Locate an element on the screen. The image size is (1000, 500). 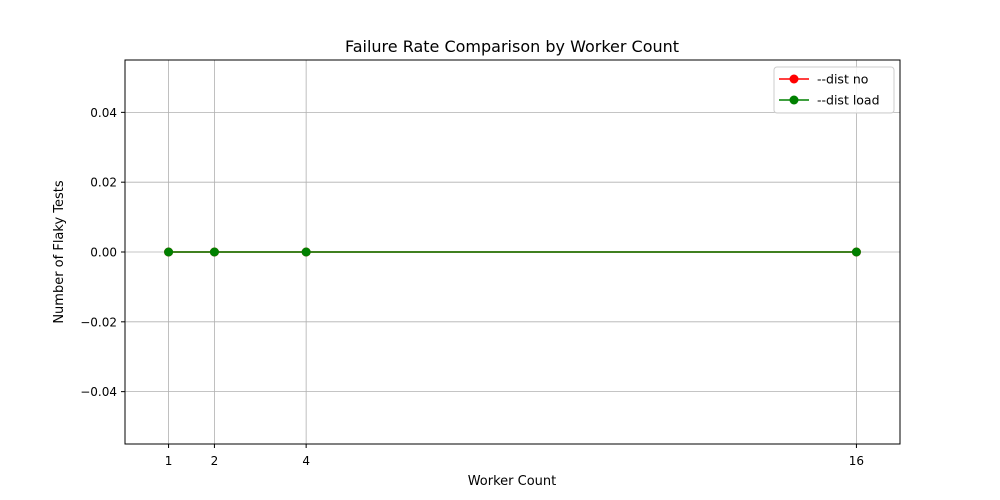
x-axis-label: Worker Count is located at coordinates (512, 481).